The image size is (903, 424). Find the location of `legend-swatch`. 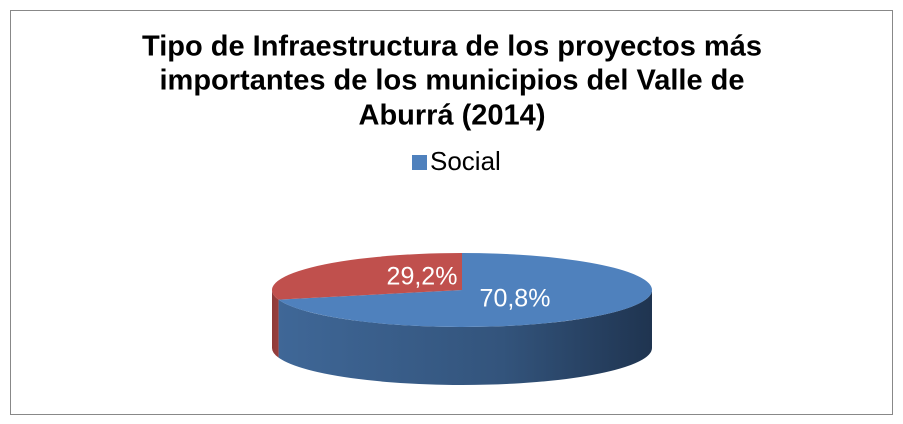

legend-swatch is located at coordinates (419, 162).